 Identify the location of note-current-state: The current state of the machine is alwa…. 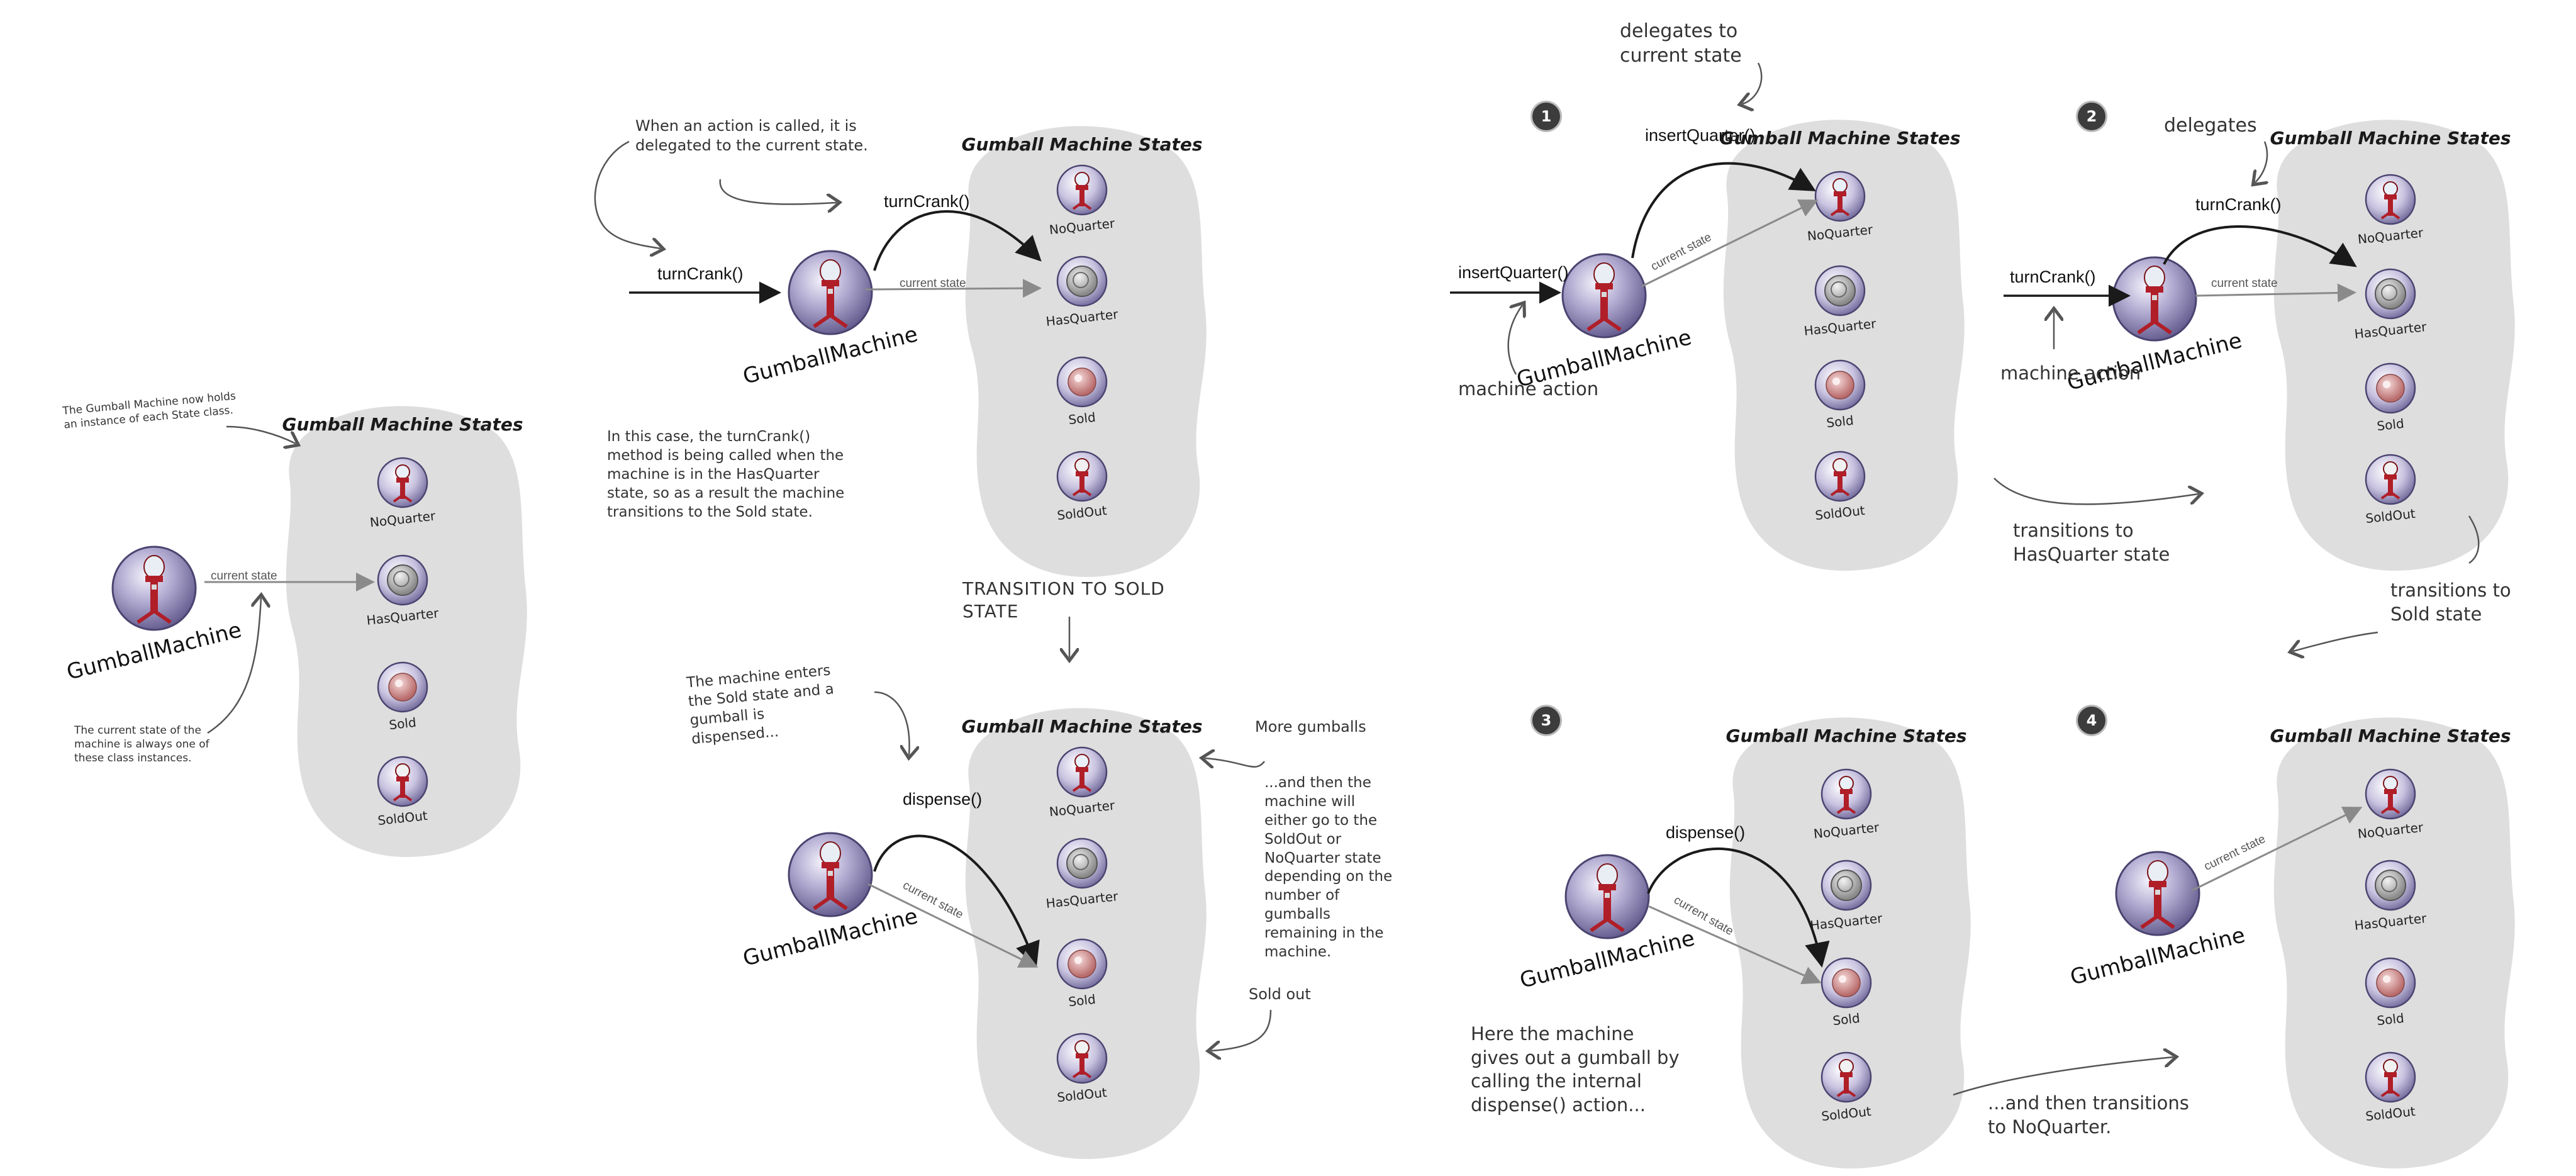
(141, 744).